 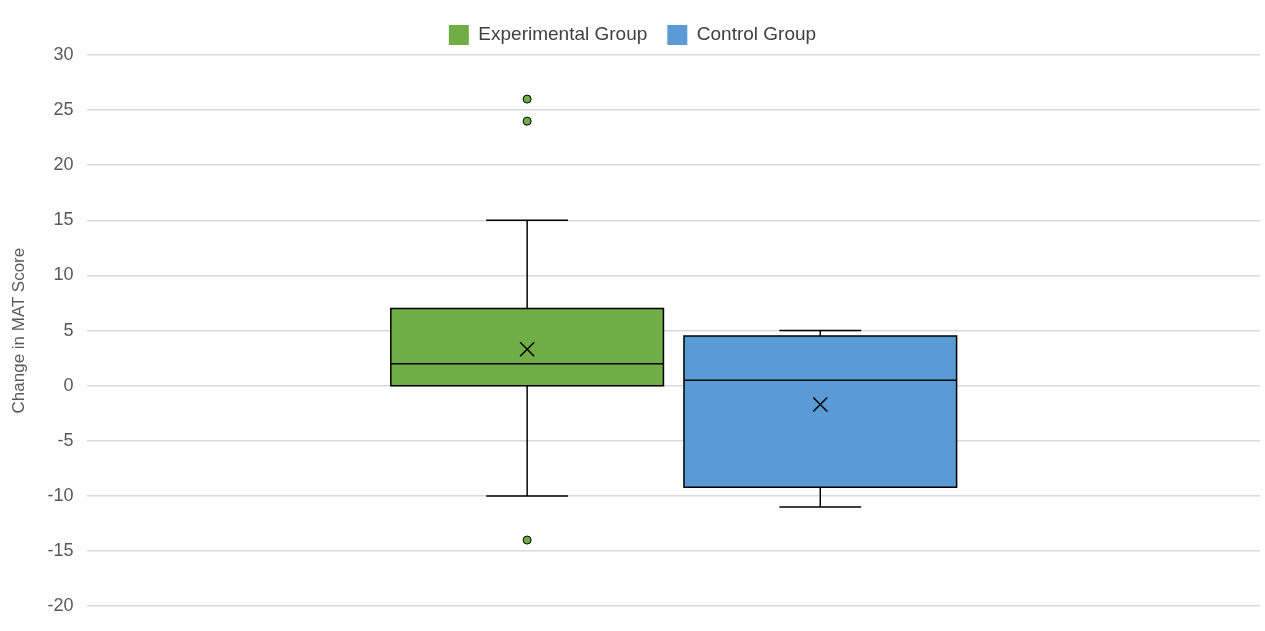 I want to click on y-tick-label: -15, so click(x=60, y=550).